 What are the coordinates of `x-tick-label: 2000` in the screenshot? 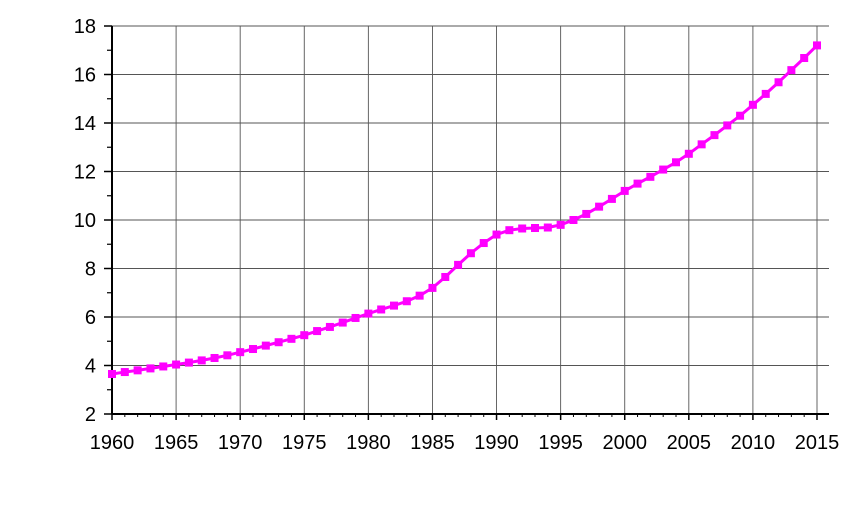 It's located at (624, 443).